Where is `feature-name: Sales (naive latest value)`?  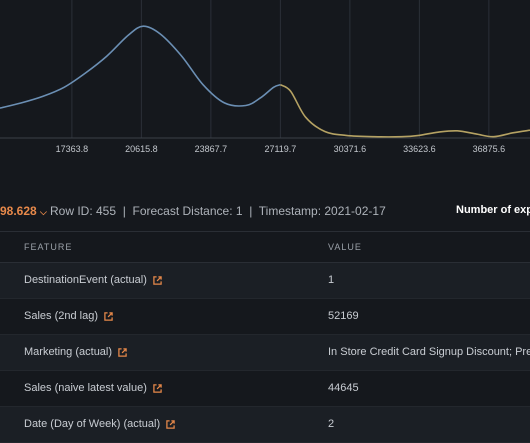 feature-name: Sales (naive latest value) is located at coordinates (85, 388).